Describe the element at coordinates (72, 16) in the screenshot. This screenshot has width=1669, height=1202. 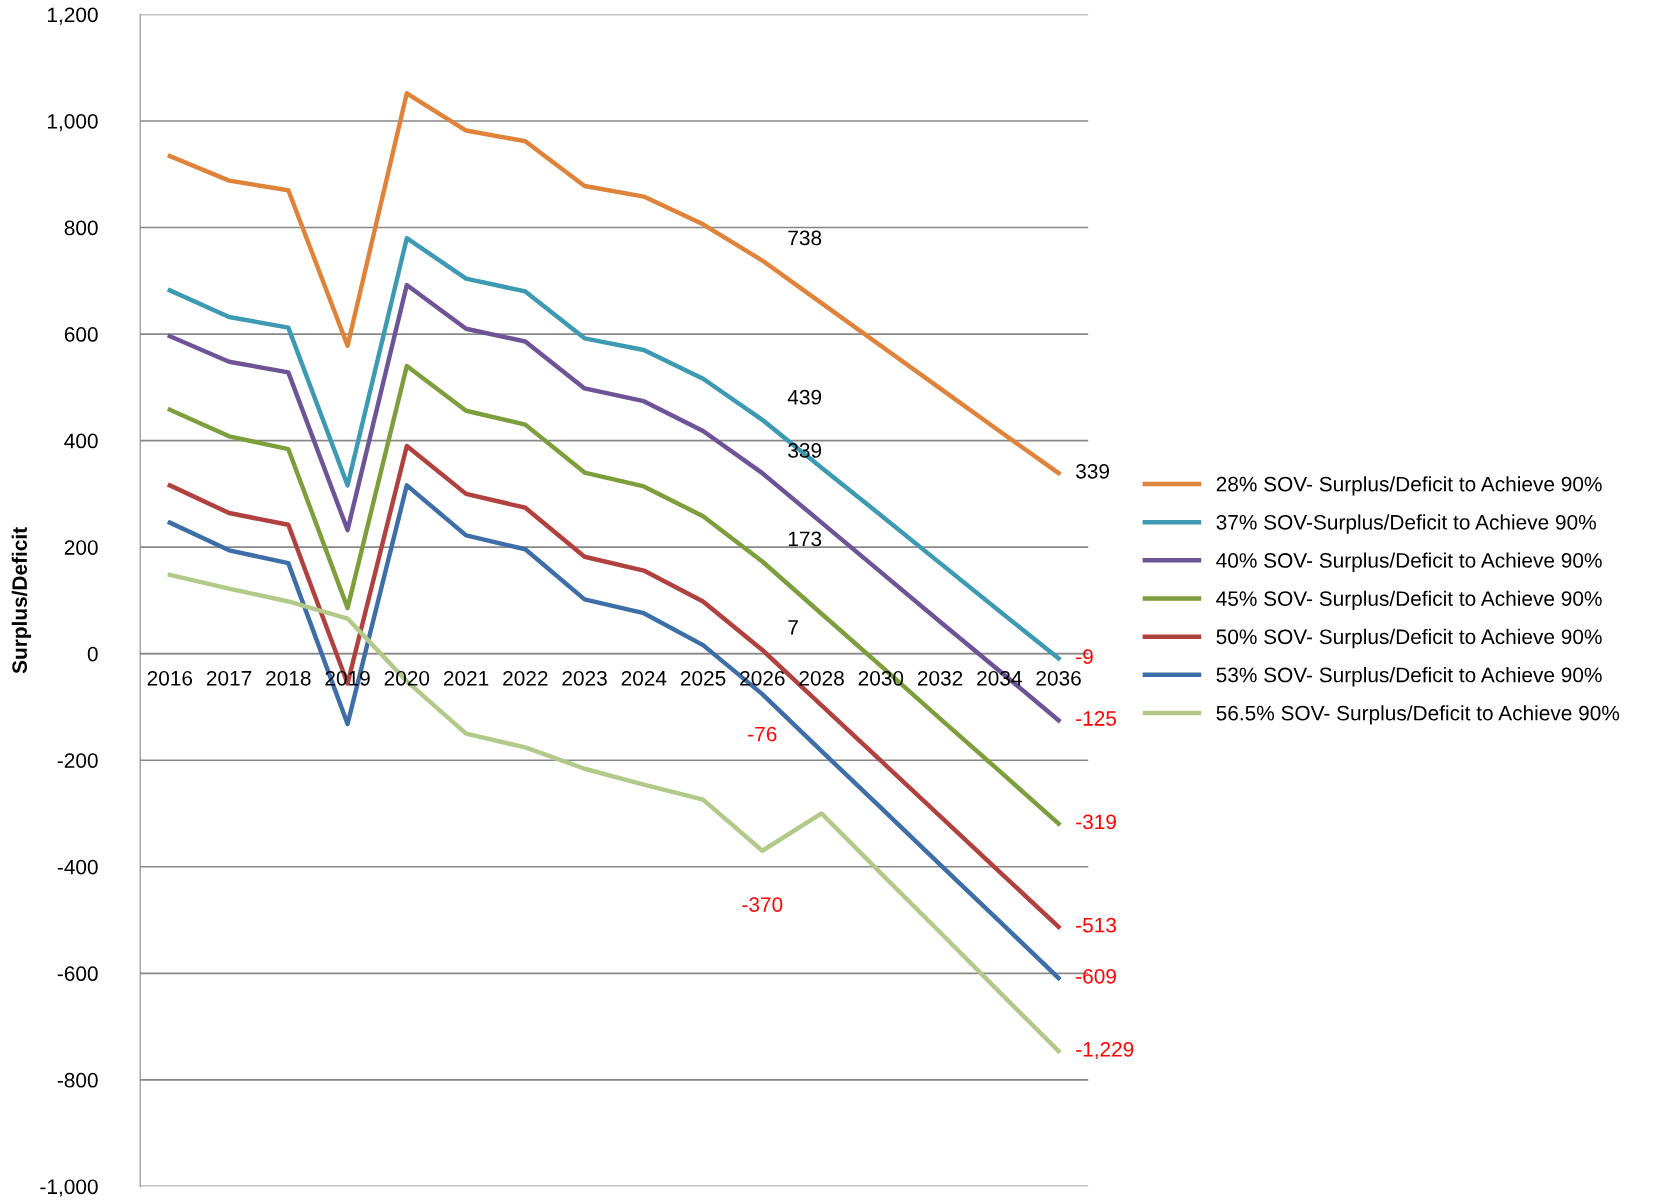
I see `y-tick-label: 1,200` at that location.